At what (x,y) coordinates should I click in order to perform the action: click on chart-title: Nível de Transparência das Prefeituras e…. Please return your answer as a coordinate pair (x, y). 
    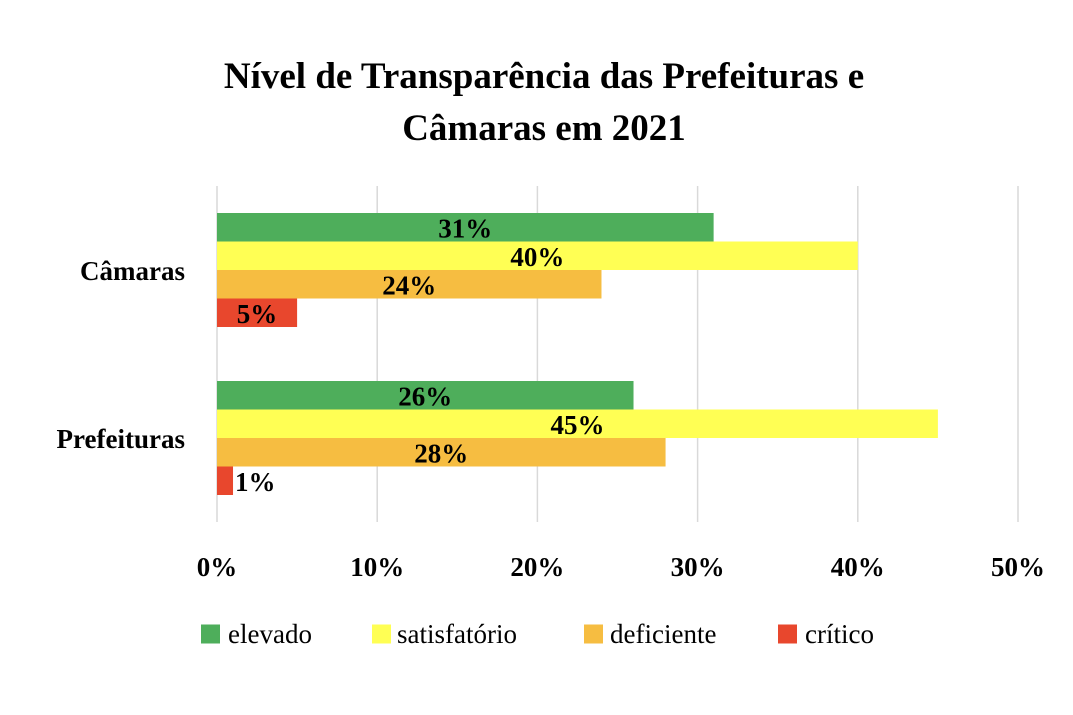
    Looking at the image, I should click on (544, 102).